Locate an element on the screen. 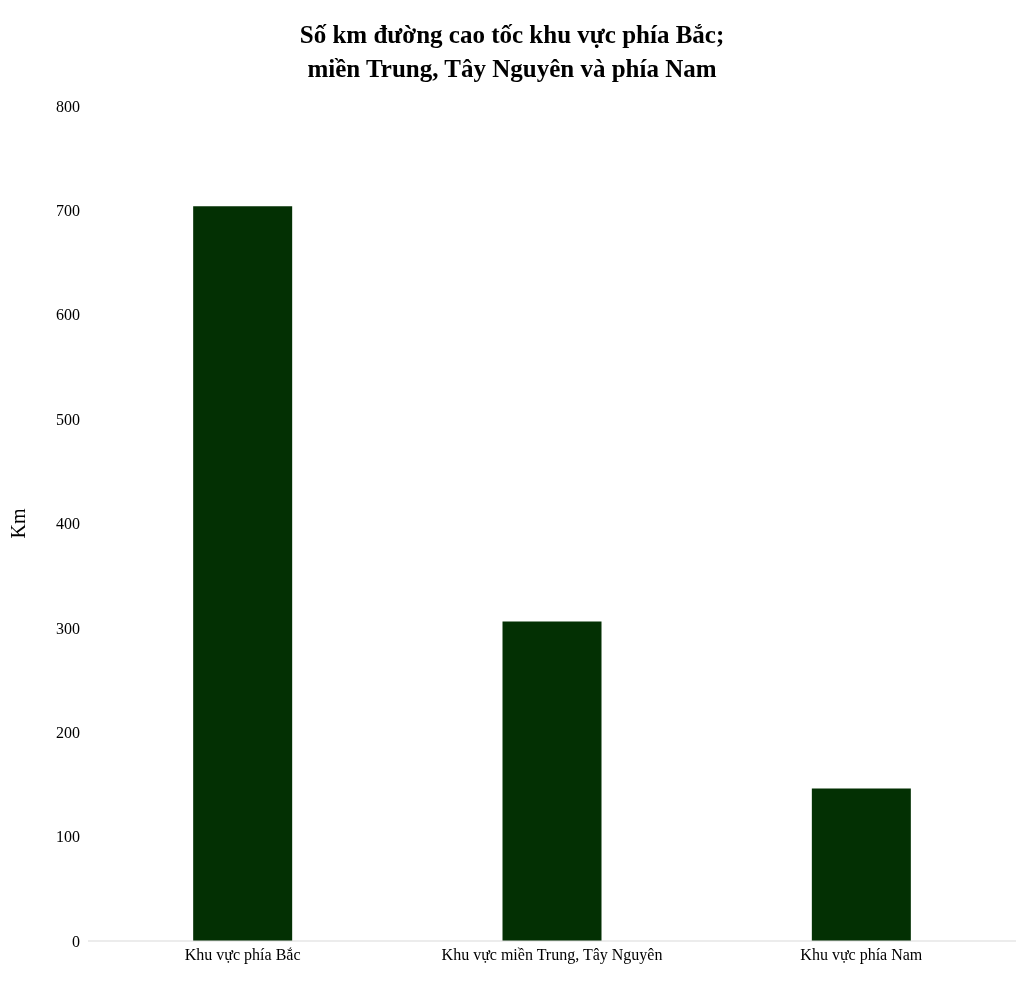 The image size is (1024, 996). y-tick-label: 500 is located at coordinates (68, 419).